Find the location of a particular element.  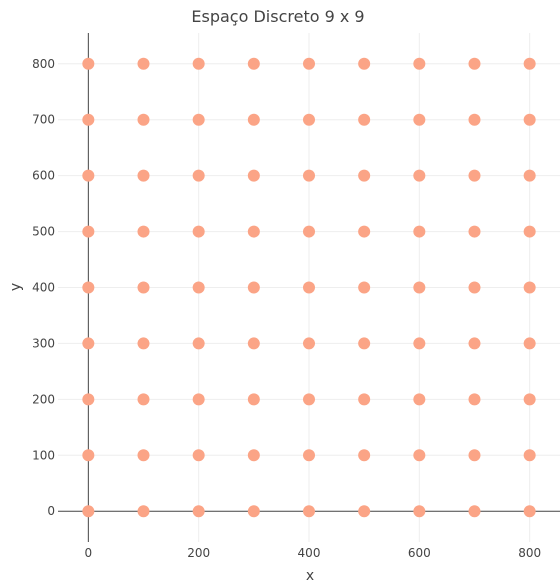

y-tick-labels: 0 100 200 300 400 500 600 700 800 is located at coordinates (43, 287).